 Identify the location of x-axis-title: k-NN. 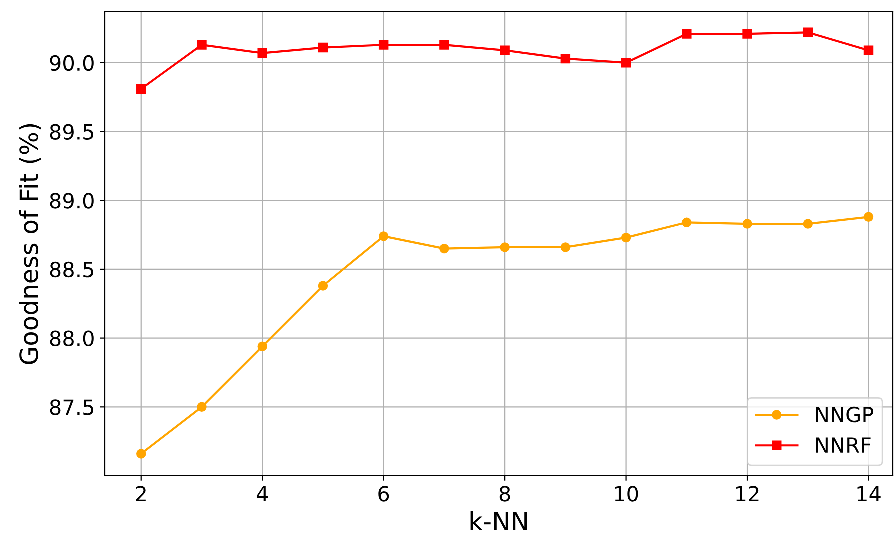
(498, 520).